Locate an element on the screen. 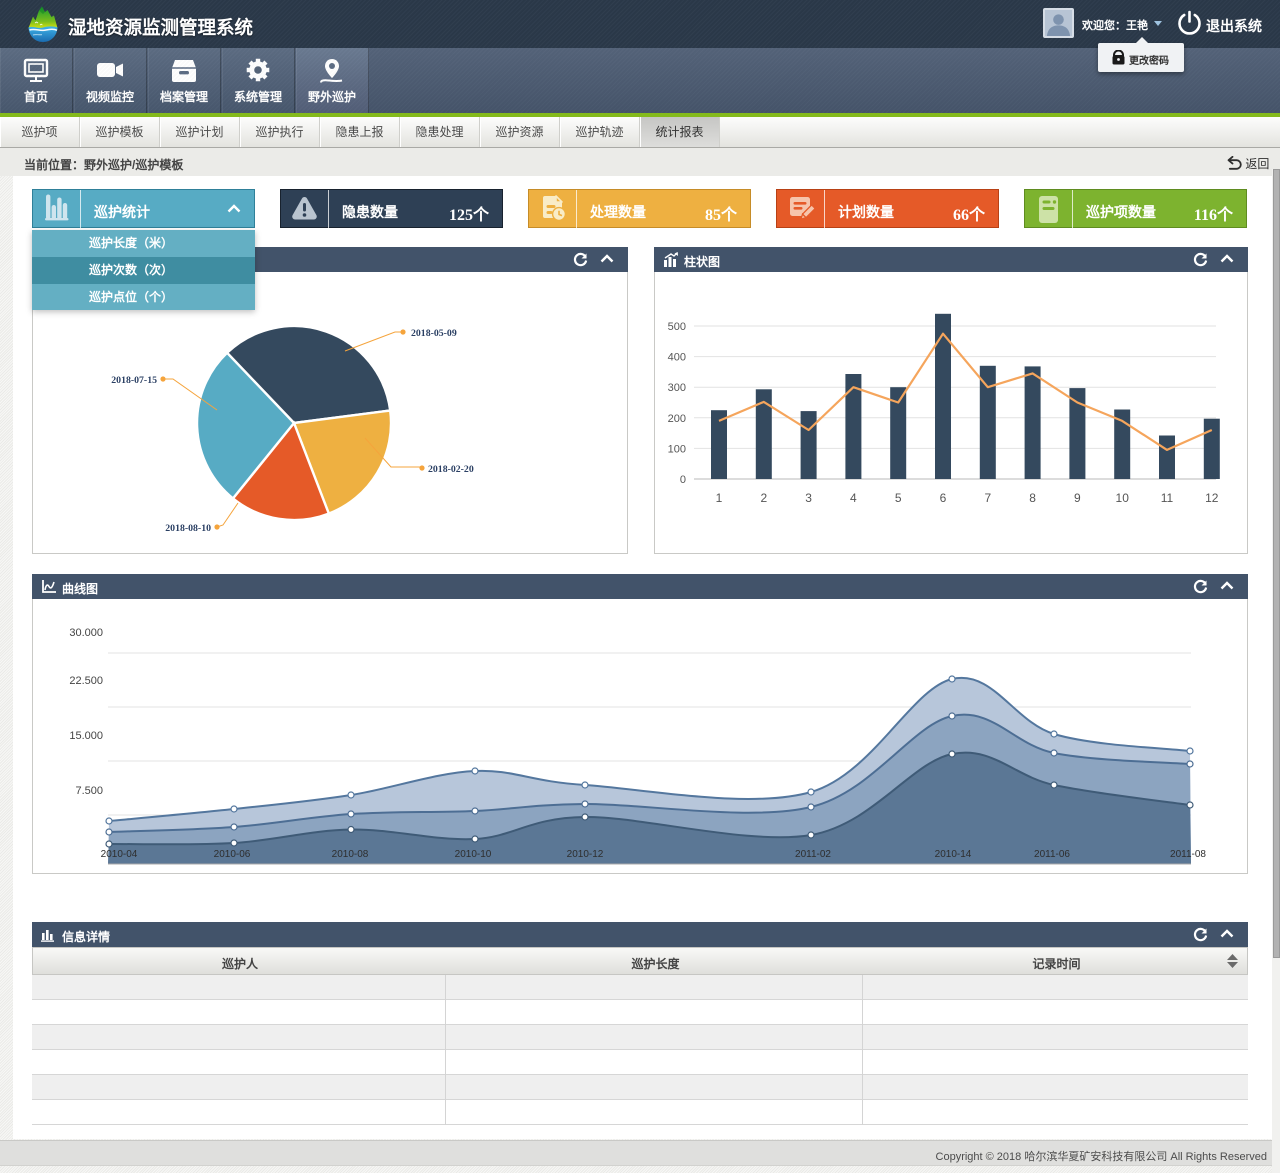 The height and width of the screenshot is (1173, 1280). svg-text: 2018-02-20 is located at coordinates (451, 469).